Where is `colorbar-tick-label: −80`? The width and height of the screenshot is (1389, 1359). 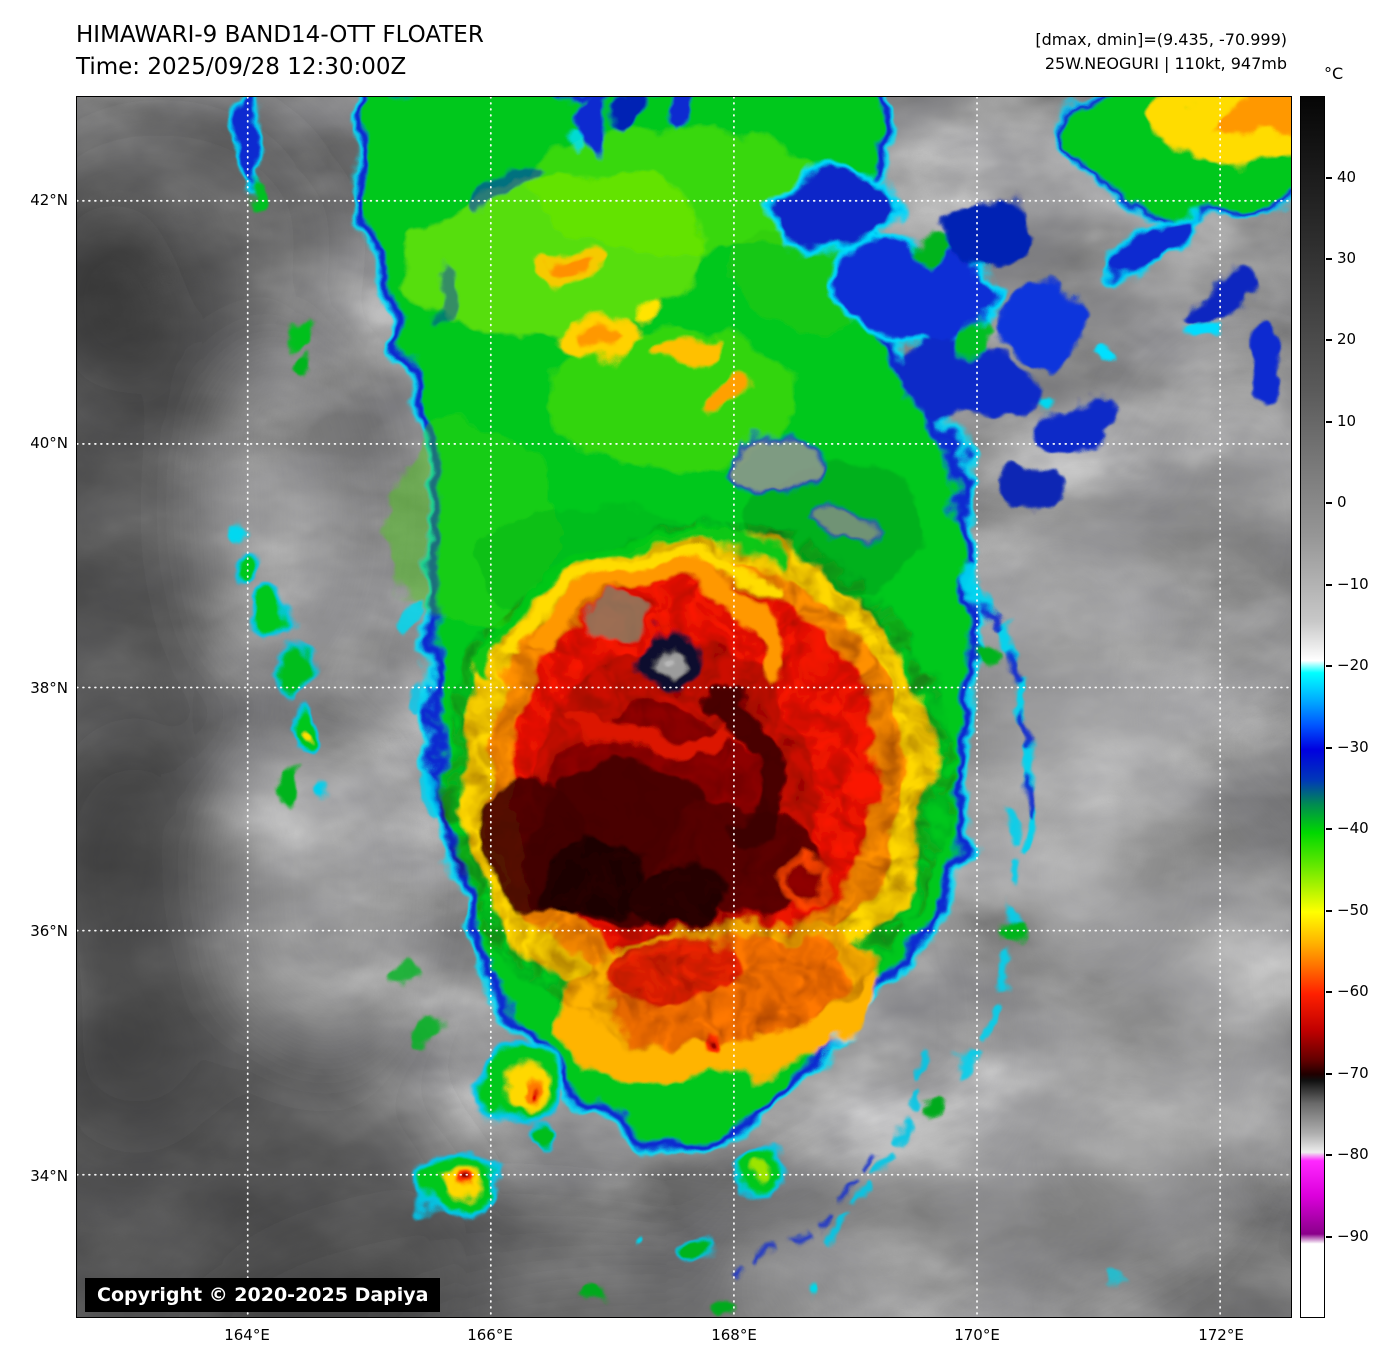 colorbar-tick-label: −80 is located at coordinates (1353, 1154).